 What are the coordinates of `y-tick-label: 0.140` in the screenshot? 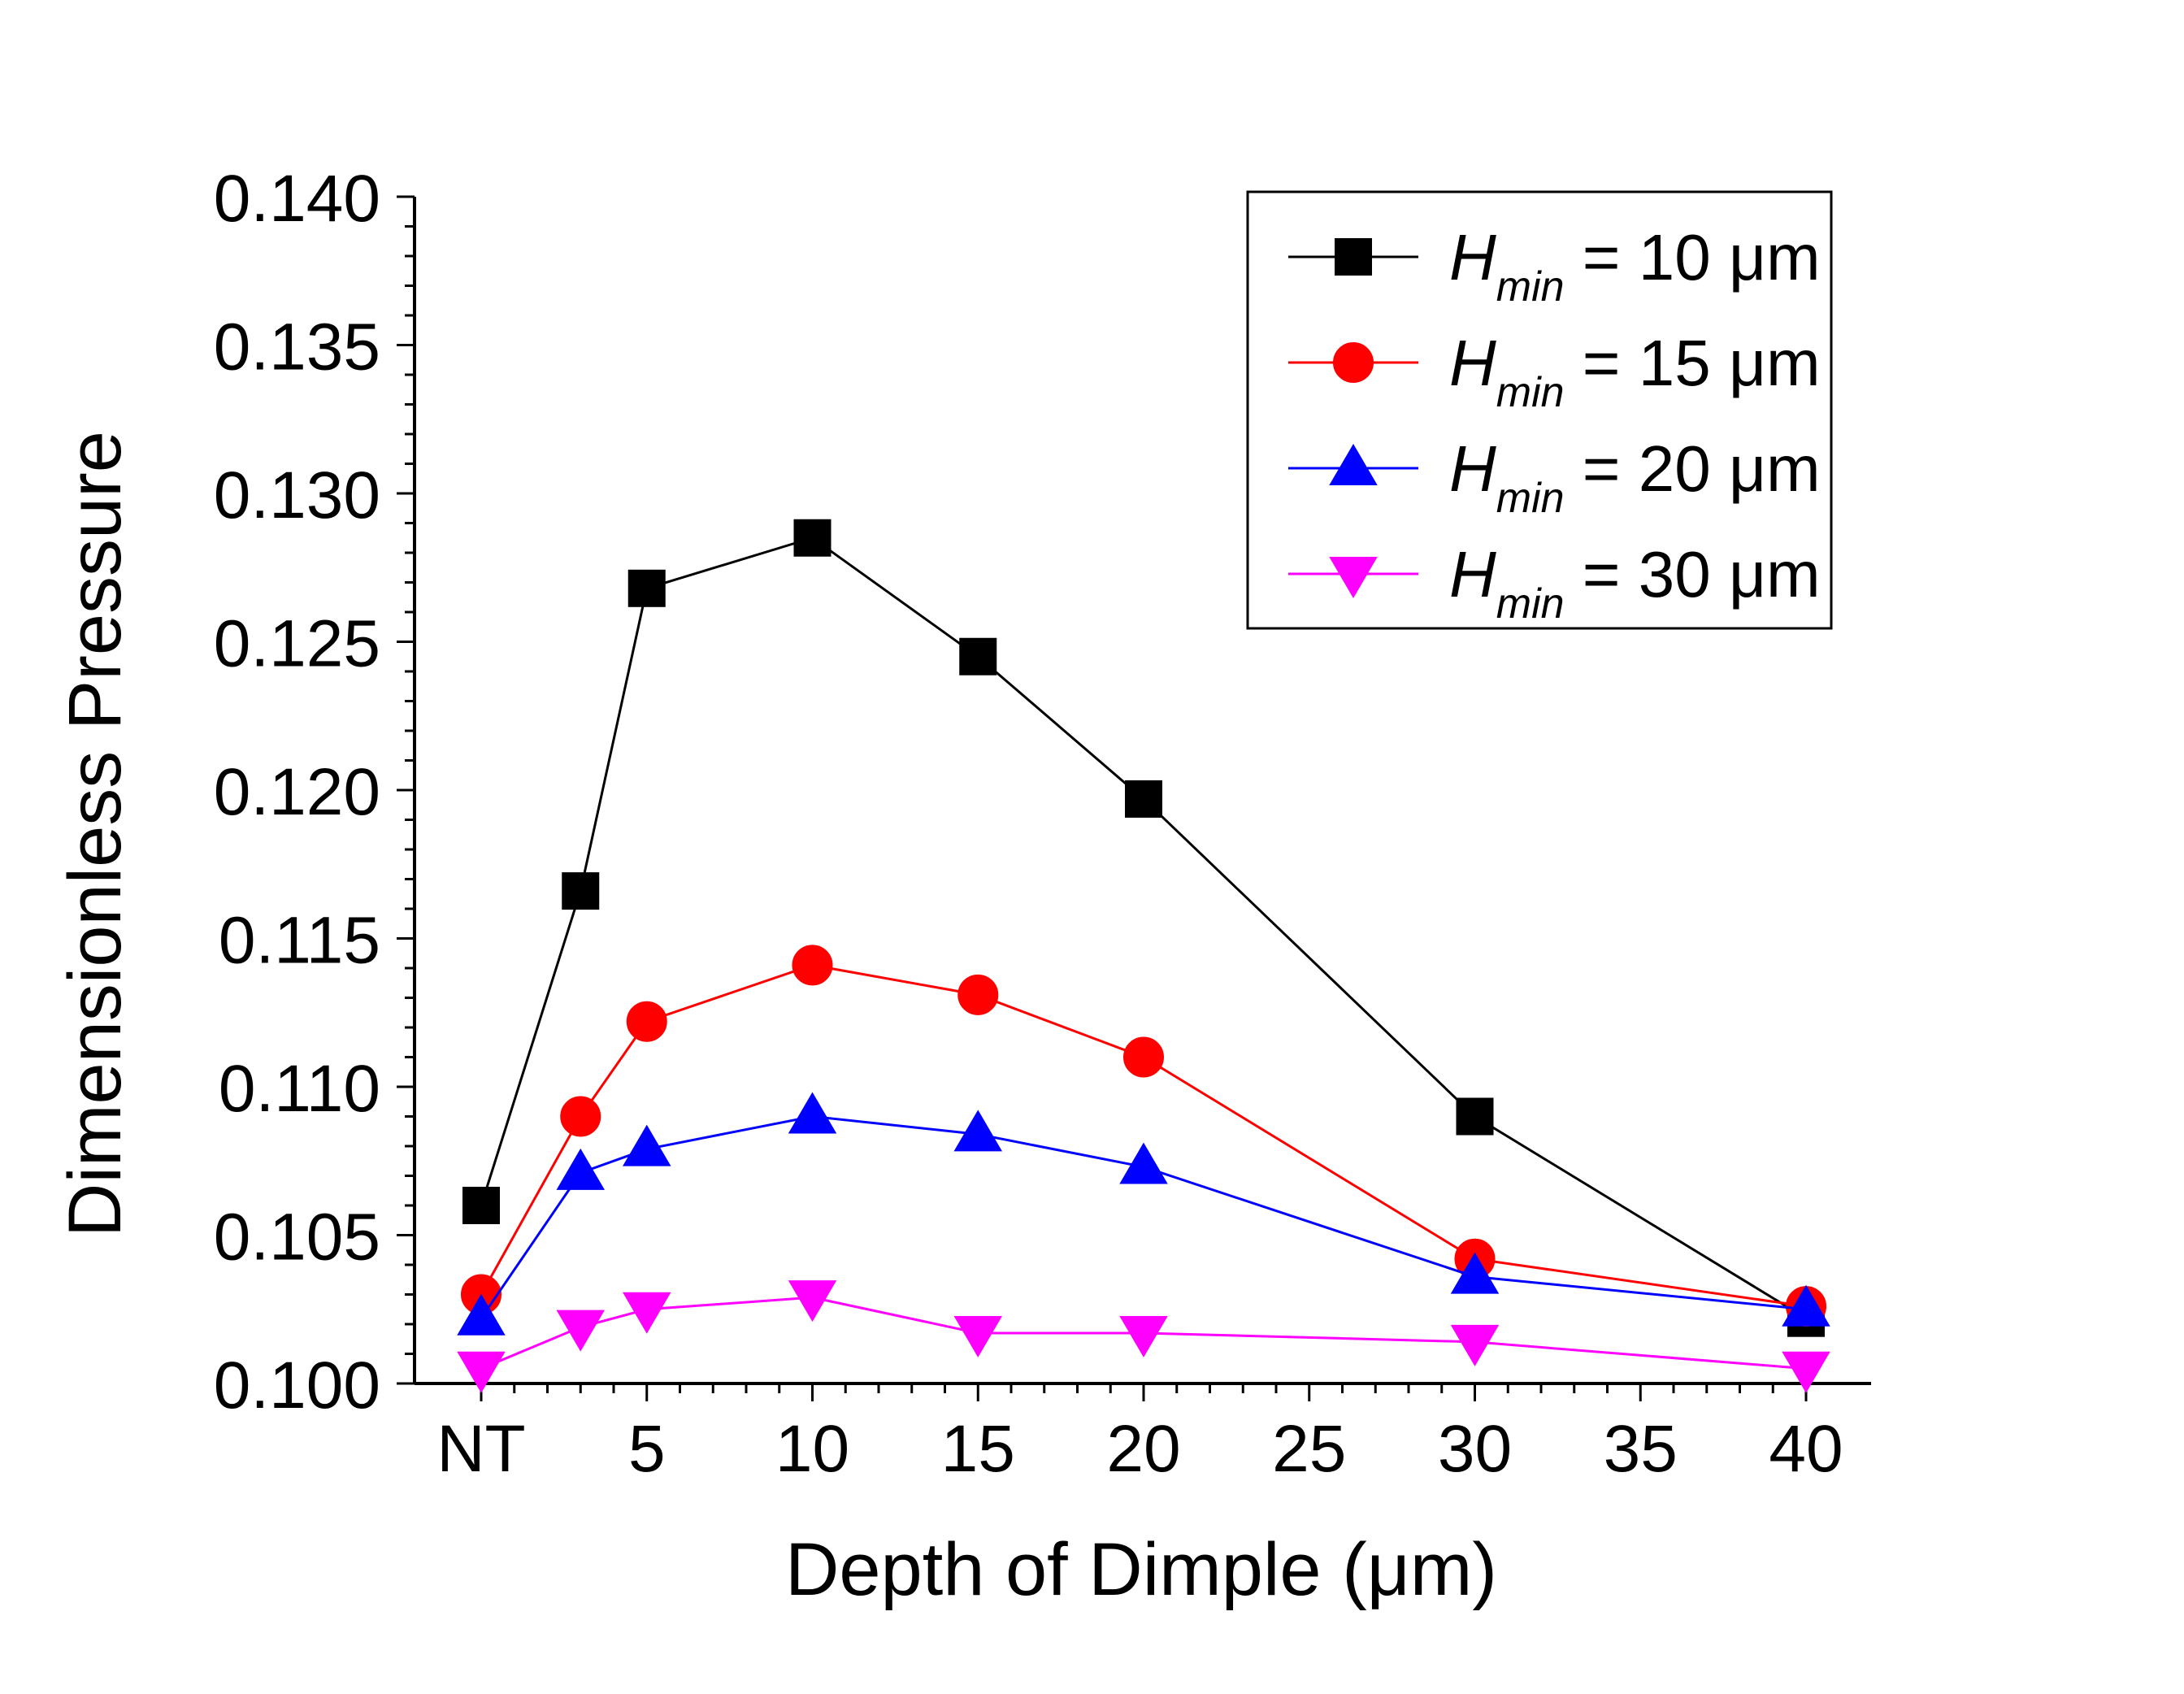 It's located at (297, 199).